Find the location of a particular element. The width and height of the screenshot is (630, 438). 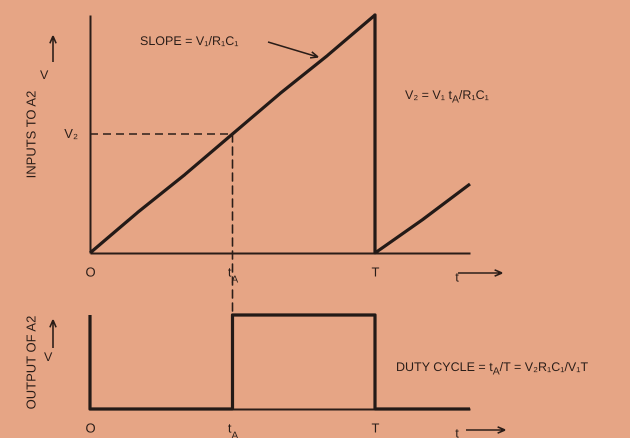

annotation: V₂ = V₁ t$_{A}$/R₁C₁ is located at coordinates (447, 97).